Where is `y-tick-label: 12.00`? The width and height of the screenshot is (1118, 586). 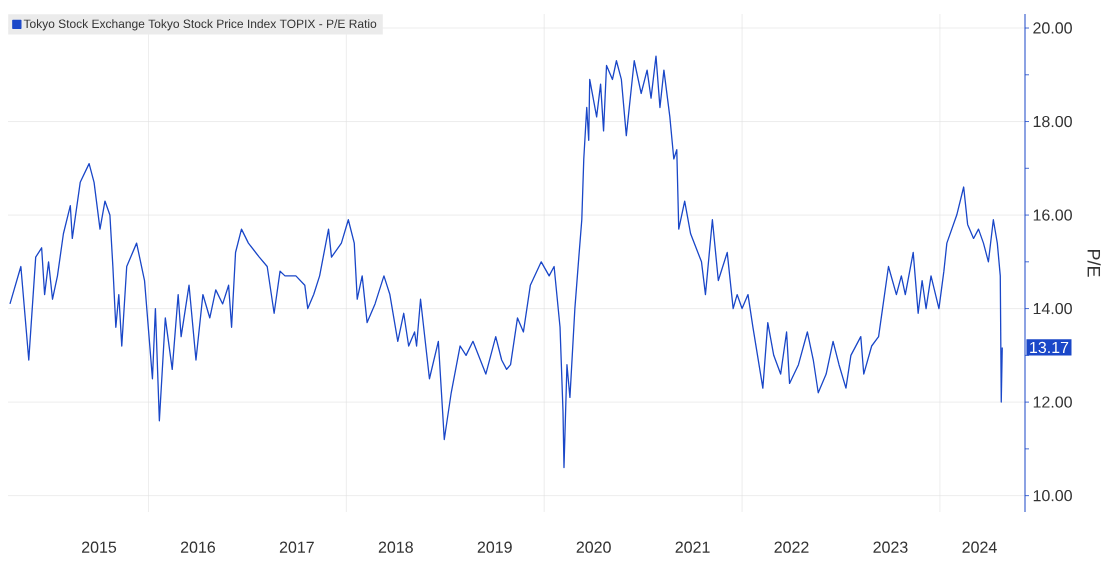
y-tick-label: 12.00 is located at coordinates (1052, 402).